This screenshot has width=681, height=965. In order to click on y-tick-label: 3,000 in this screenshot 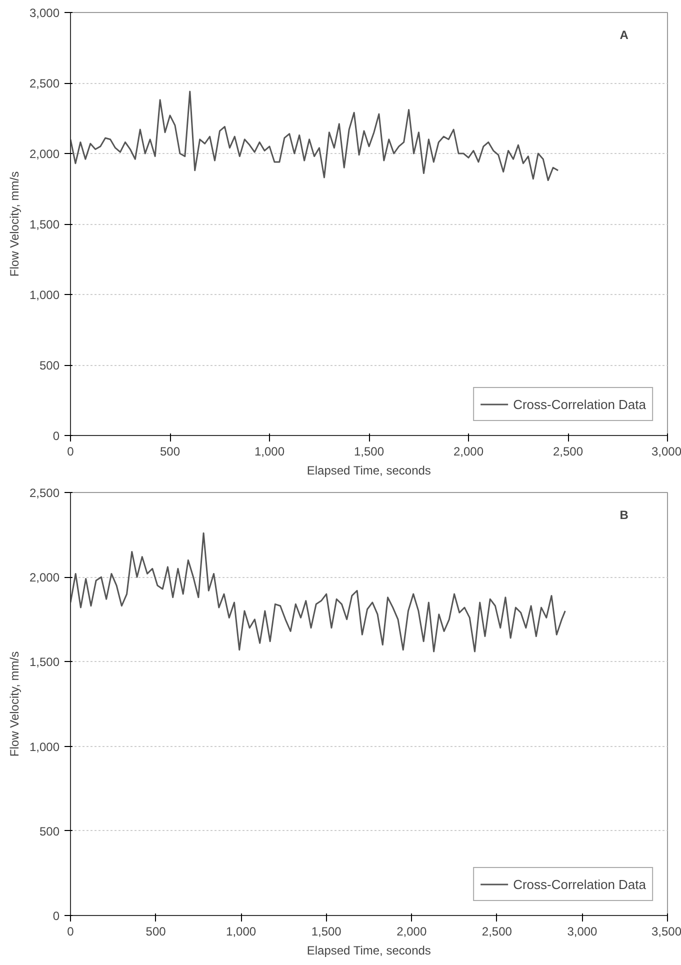, I will do `click(44, 13)`.